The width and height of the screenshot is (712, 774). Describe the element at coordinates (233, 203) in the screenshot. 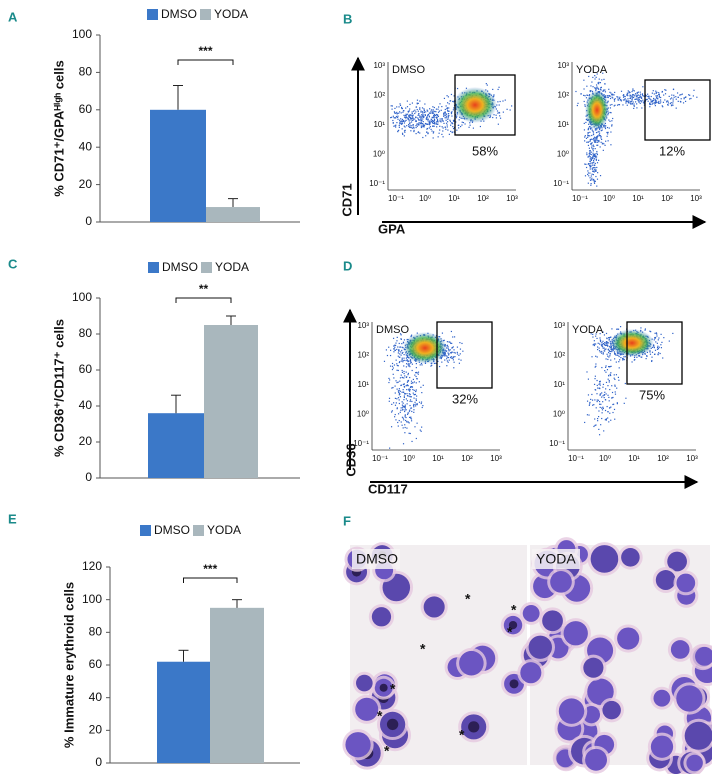

I see `error-bar` at that location.